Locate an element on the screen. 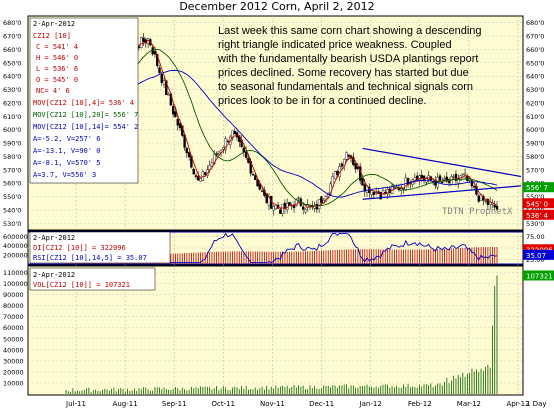 Image resolution: width=554 pixels, height=413 pixels. price-tick-label-right: 680'0 is located at coordinates (535, 23).